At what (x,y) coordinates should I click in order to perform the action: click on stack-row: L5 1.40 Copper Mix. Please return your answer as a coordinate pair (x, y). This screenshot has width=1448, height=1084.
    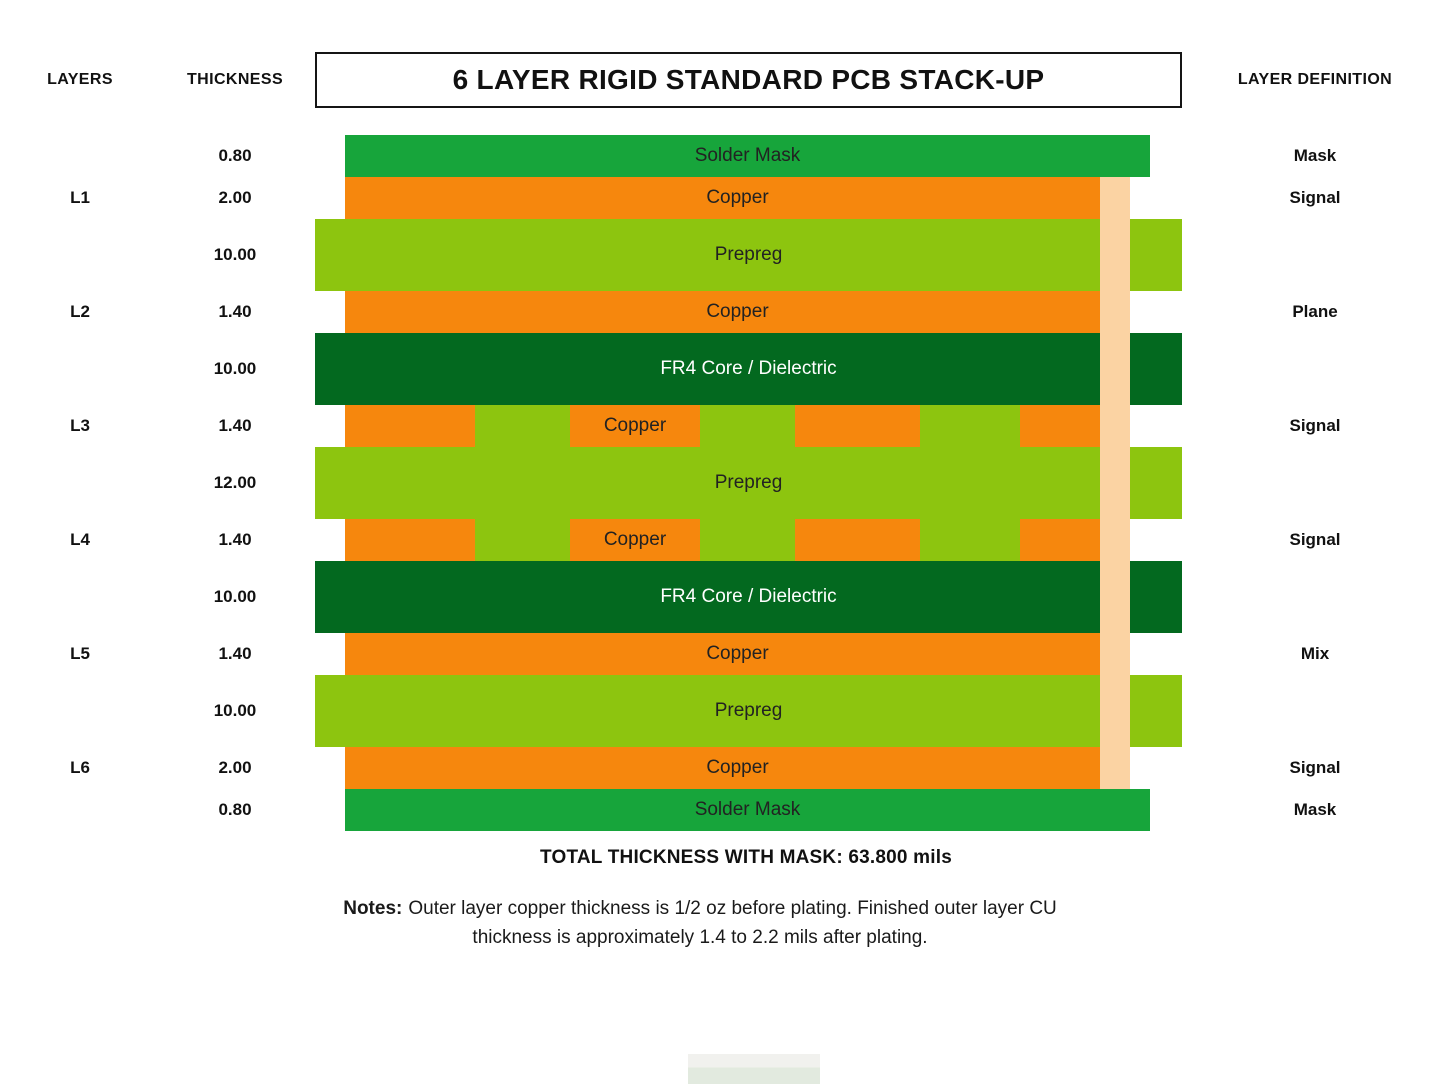
    Looking at the image, I should click on (724, 654).